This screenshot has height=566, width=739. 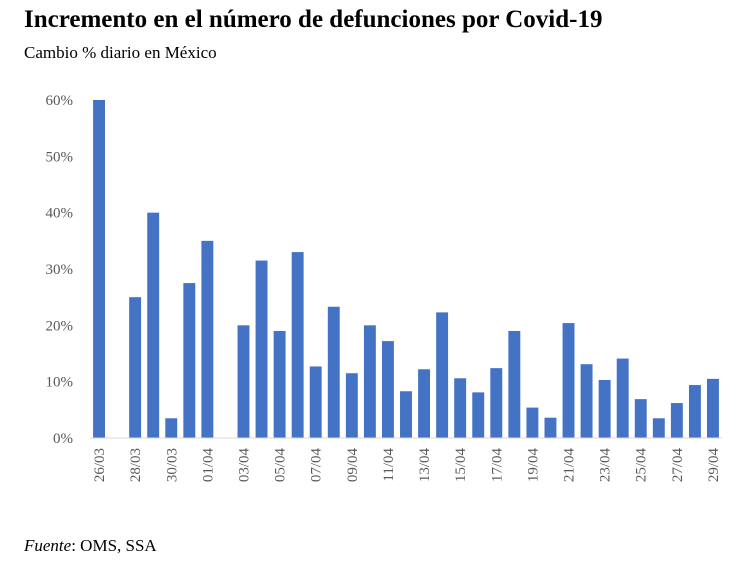 I want to click on x-tick-label: 05/04, so click(x=281, y=465).